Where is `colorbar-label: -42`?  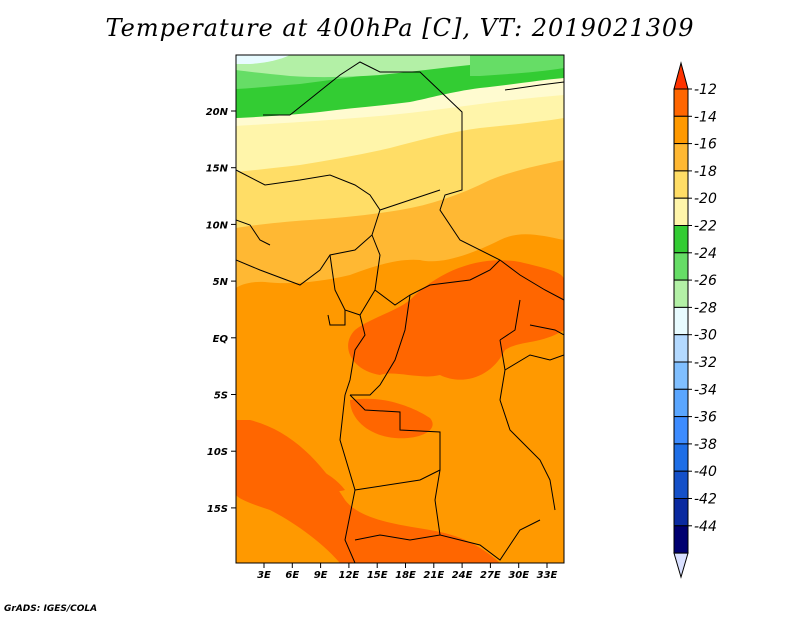 colorbar-label: -42 is located at coordinates (705, 500).